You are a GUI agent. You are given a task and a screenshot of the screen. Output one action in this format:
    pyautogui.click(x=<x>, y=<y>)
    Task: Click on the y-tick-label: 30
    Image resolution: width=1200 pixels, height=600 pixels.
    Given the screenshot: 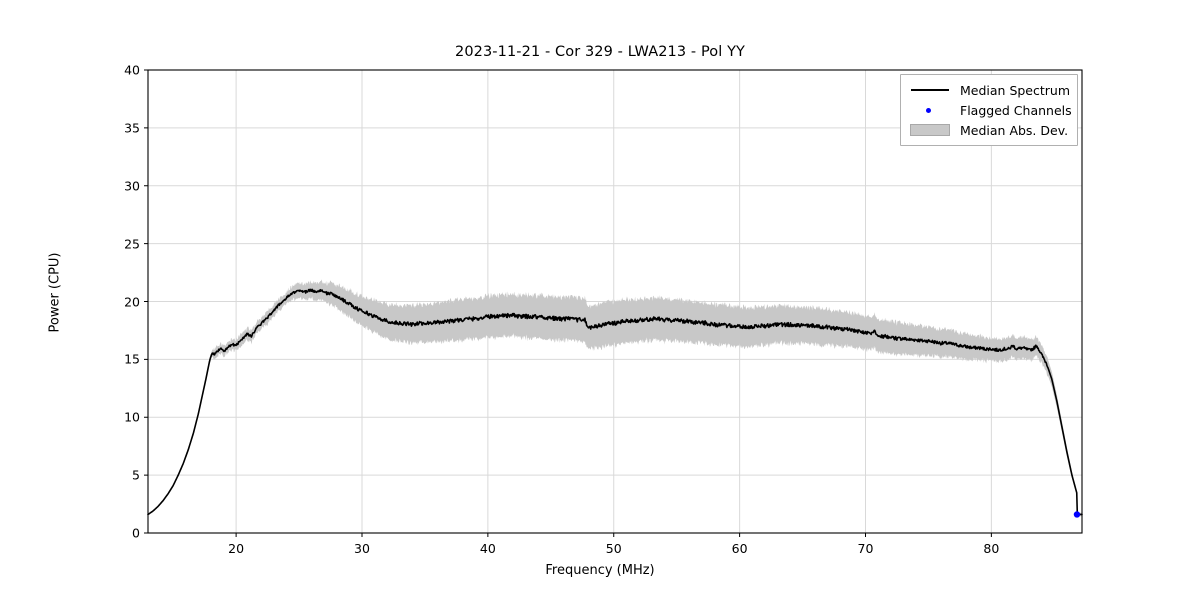 What is the action you would take?
    pyautogui.click(x=132, y=186)
    